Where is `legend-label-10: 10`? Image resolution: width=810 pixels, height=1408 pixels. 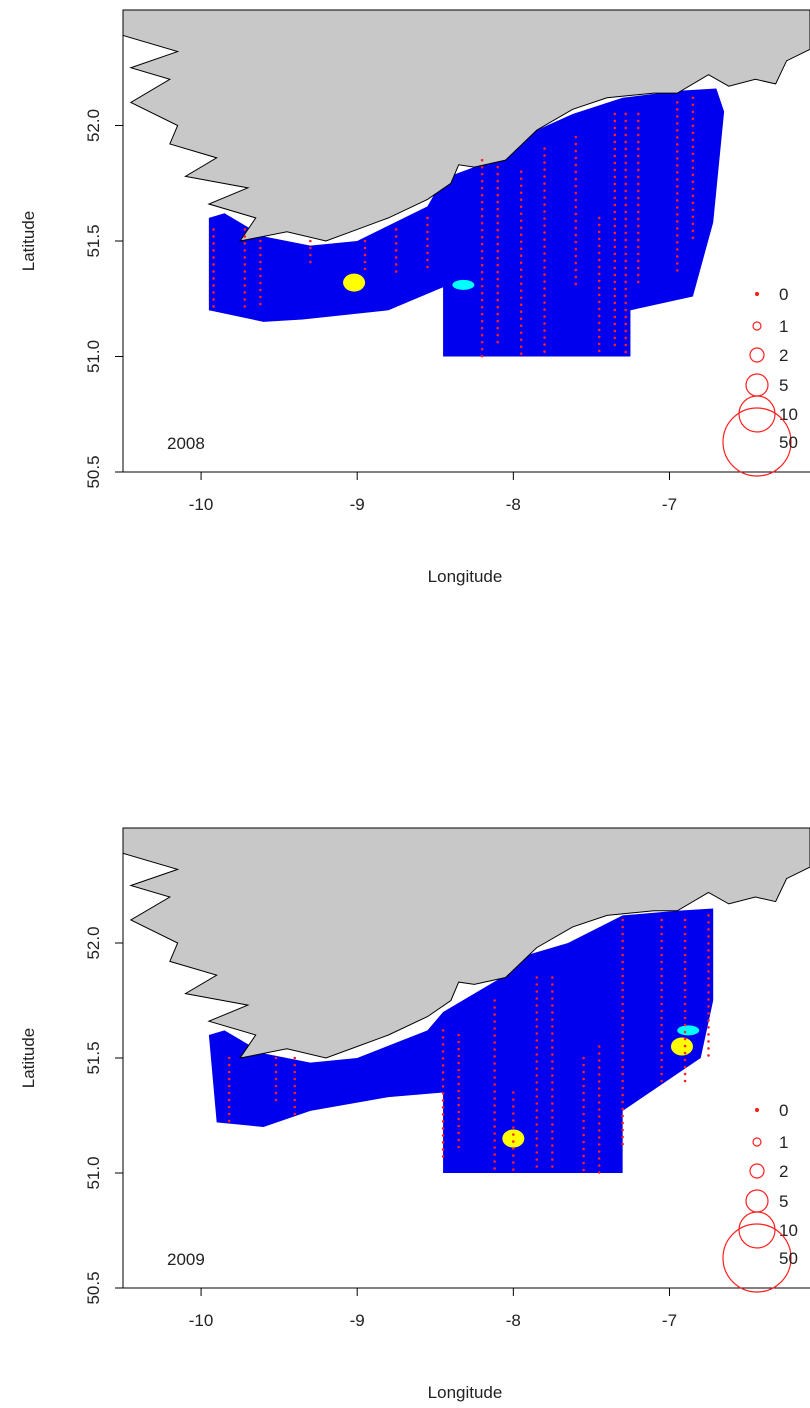 legend-label-10: 10 is located at coordinates (788, 1230).